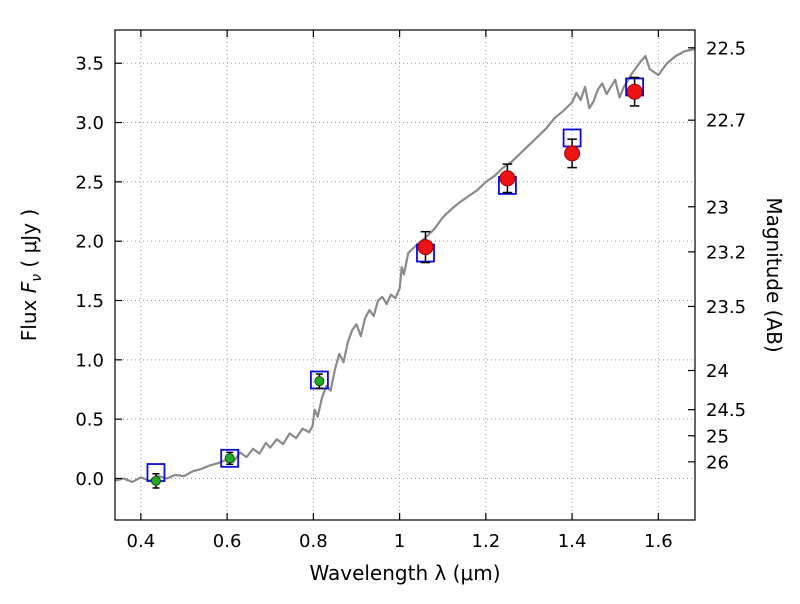  I want to click on y-tick-label-right: 23.2, so click(726, 252).